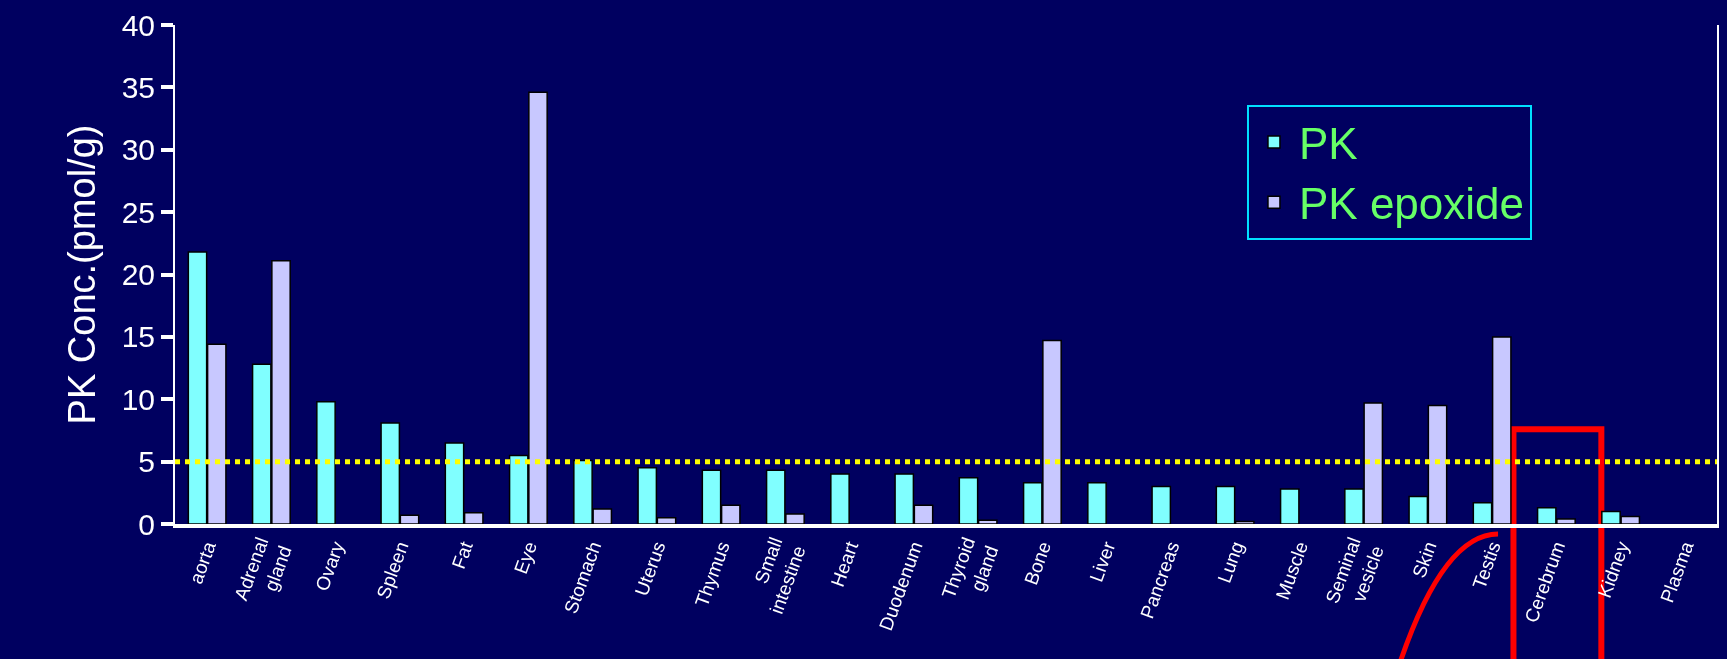 This screenshot has height=659, width=1727. What do you see at coordinates (844, 564) in the screenshot?
I see `x-tick-label: Heart` at bounding box center [844, 564].